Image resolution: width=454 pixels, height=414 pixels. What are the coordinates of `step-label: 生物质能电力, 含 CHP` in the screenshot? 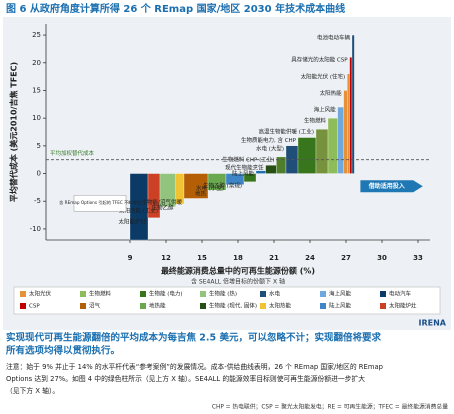 It's located at (269, 140).